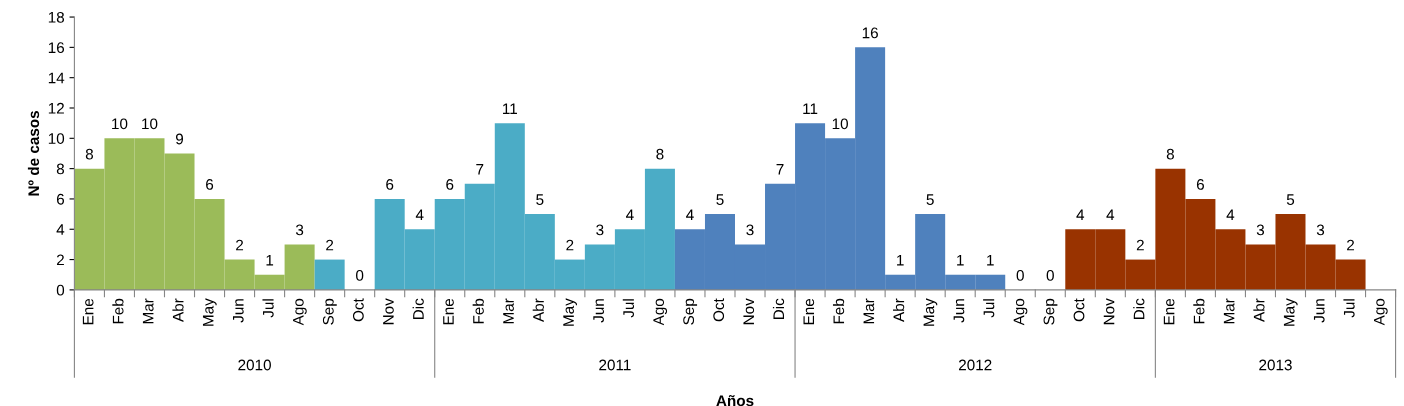  Describe the element at coordinates (60, 229) in the screenshot. I see `y-tick-label: 4` at that location.